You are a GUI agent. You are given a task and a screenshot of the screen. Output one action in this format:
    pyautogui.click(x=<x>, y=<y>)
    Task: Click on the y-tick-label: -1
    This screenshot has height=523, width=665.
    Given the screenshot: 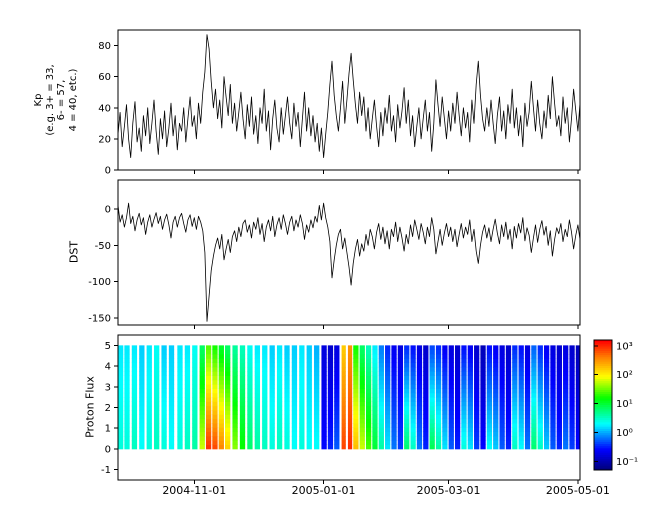 What is the action you would take?
    pyautogui.click(x=106, y=470)
    